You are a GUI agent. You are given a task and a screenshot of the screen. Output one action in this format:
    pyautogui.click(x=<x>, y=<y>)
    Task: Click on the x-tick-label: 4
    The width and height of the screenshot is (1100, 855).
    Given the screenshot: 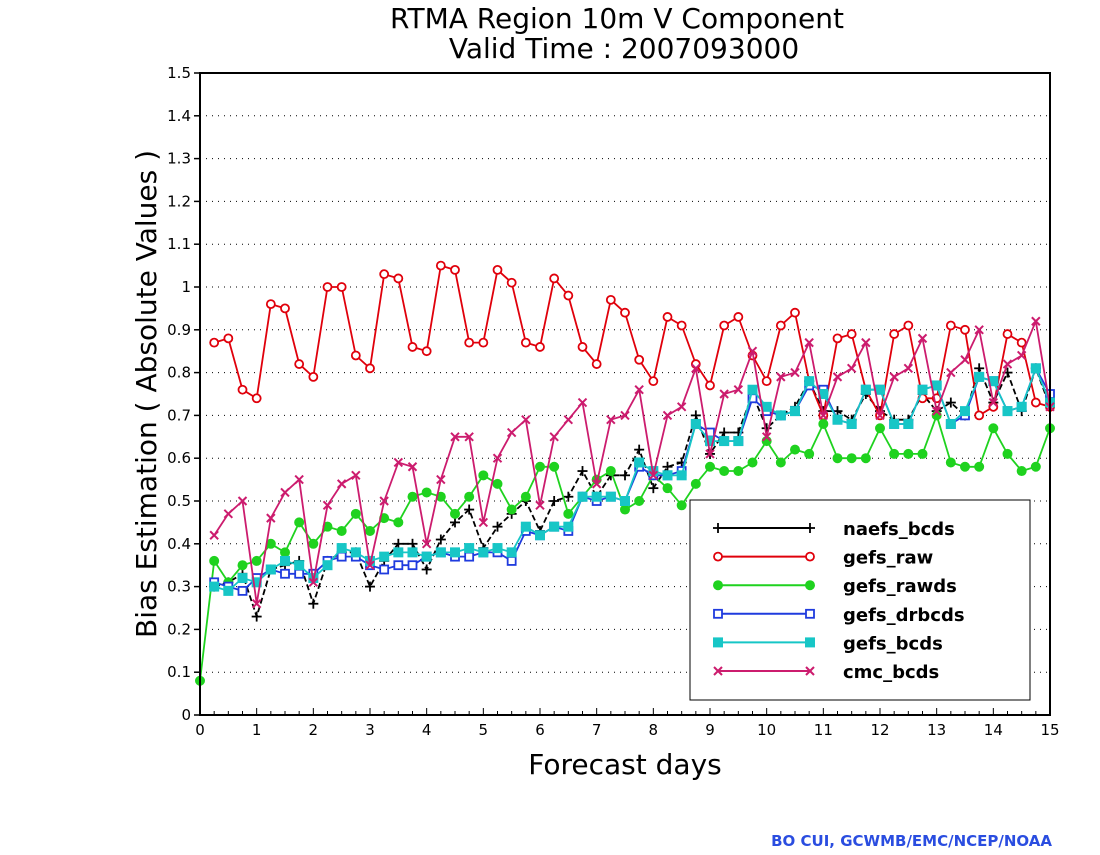 What is the action you would take?
    pyautogui.click(x=427, y=730)
    